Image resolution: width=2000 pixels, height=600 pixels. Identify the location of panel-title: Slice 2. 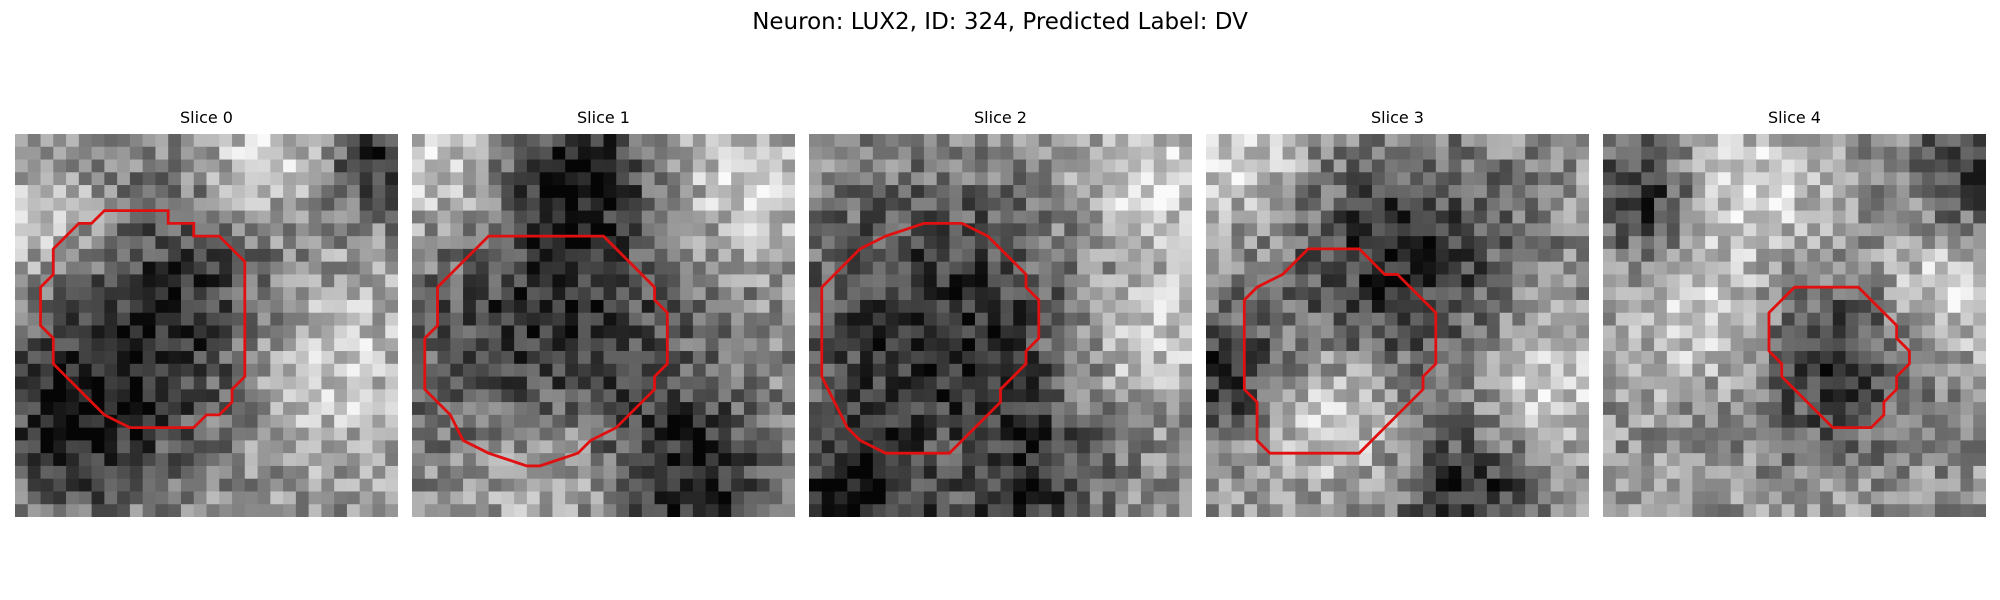
(1000, 117).